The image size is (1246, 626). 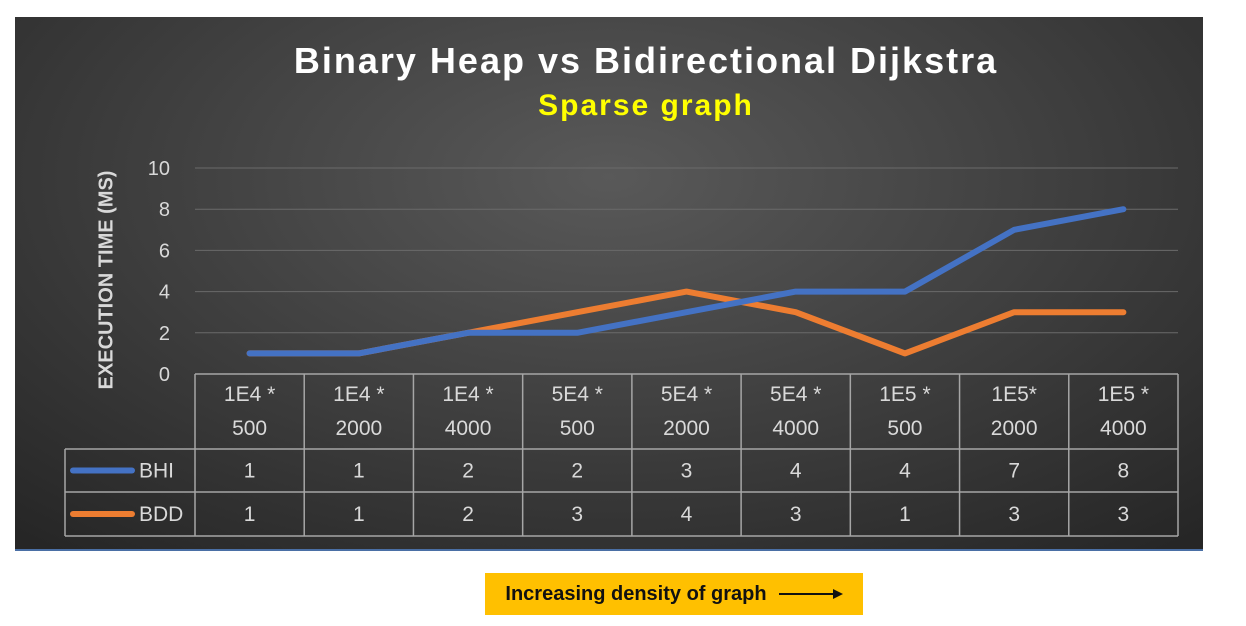 What do you see at coordinates (687, 514) in the screenshot?
I see `table-cell-bdd: 4` at bounding box center [687, 514].